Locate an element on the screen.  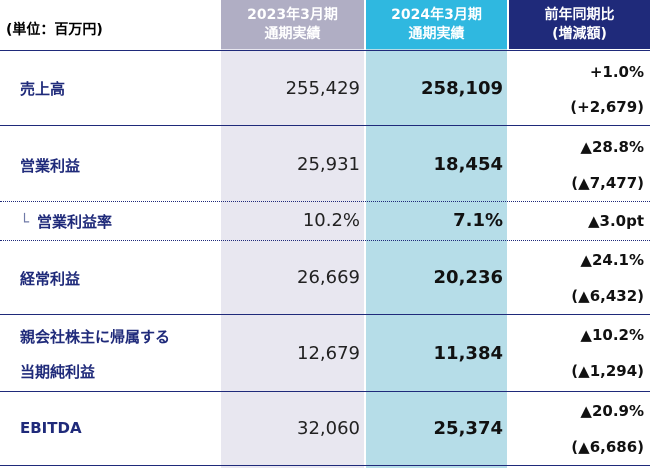
header-fy2023-line2: 通期実績 is located at coordinates (292, 33).